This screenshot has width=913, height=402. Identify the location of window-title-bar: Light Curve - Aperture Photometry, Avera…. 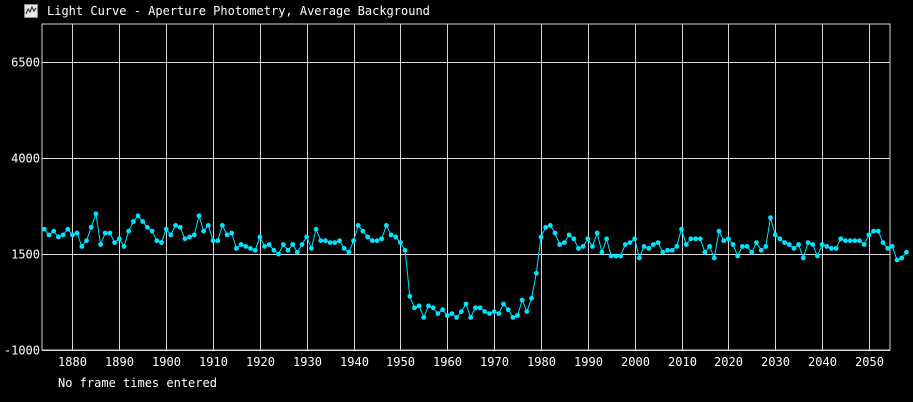
(456, 12).